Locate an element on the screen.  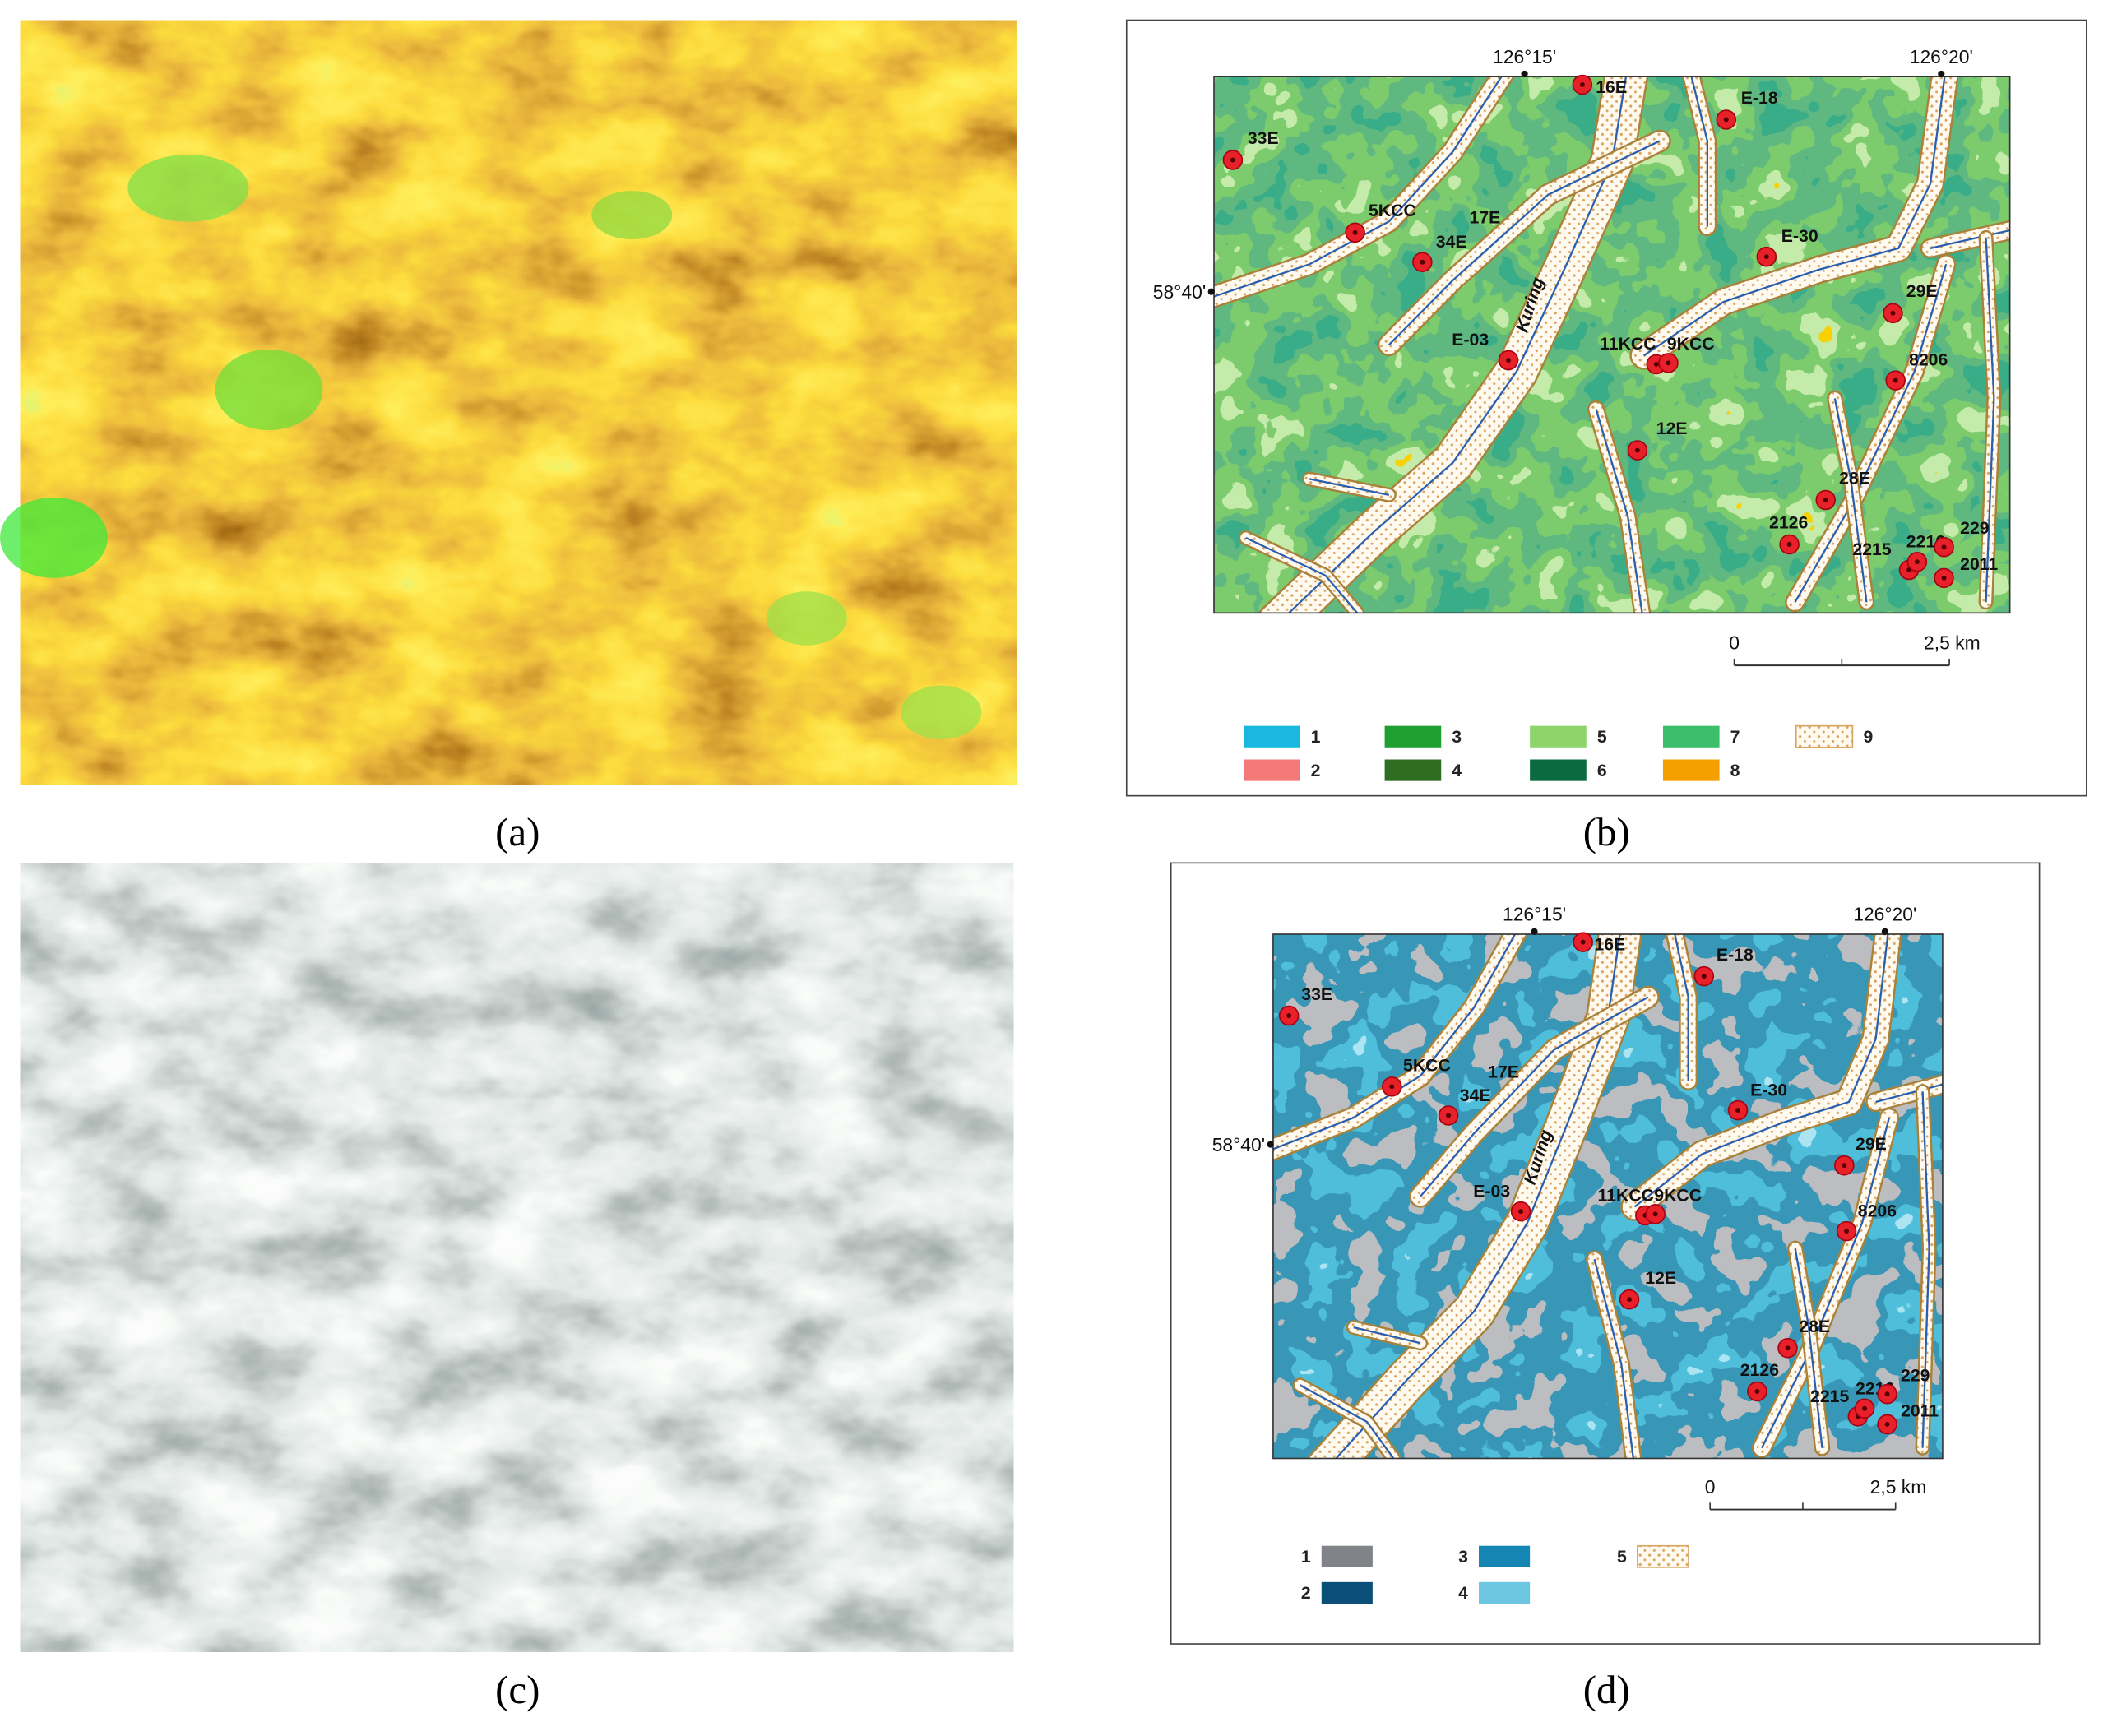
map-border is located at coordinates (1612, 345).